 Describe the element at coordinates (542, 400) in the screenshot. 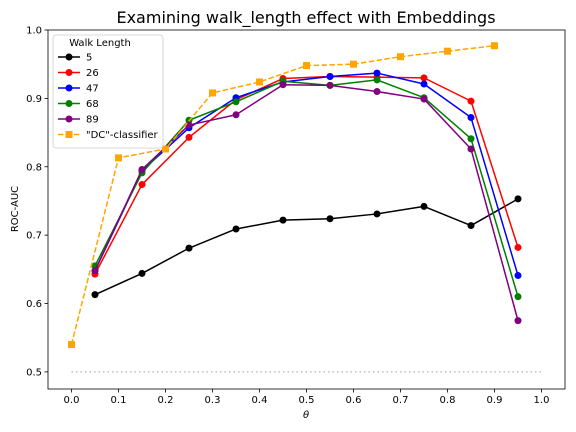

I see `x-tick-label-10: 1.0` at that location.